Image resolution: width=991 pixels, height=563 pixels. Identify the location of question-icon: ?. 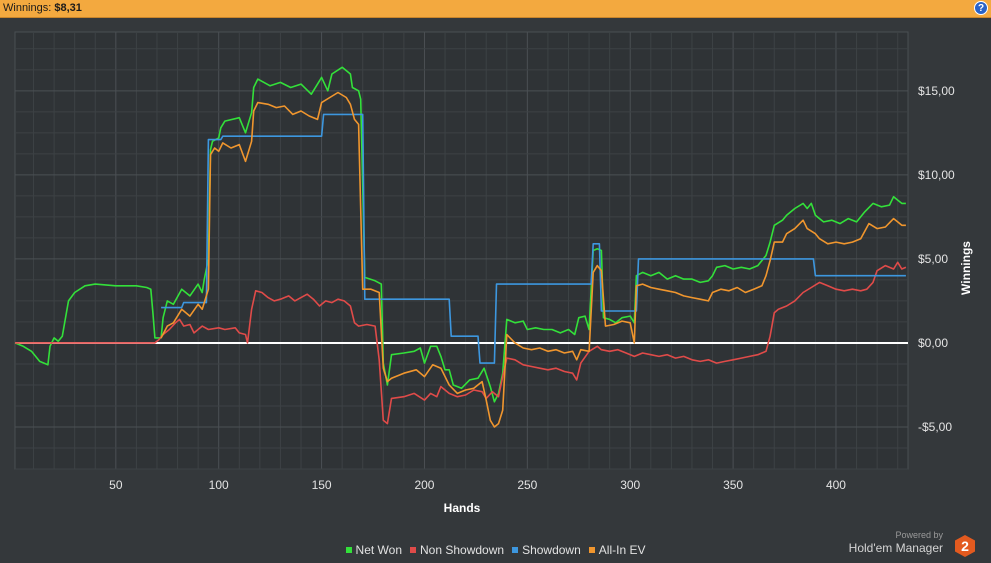
(981, 8).